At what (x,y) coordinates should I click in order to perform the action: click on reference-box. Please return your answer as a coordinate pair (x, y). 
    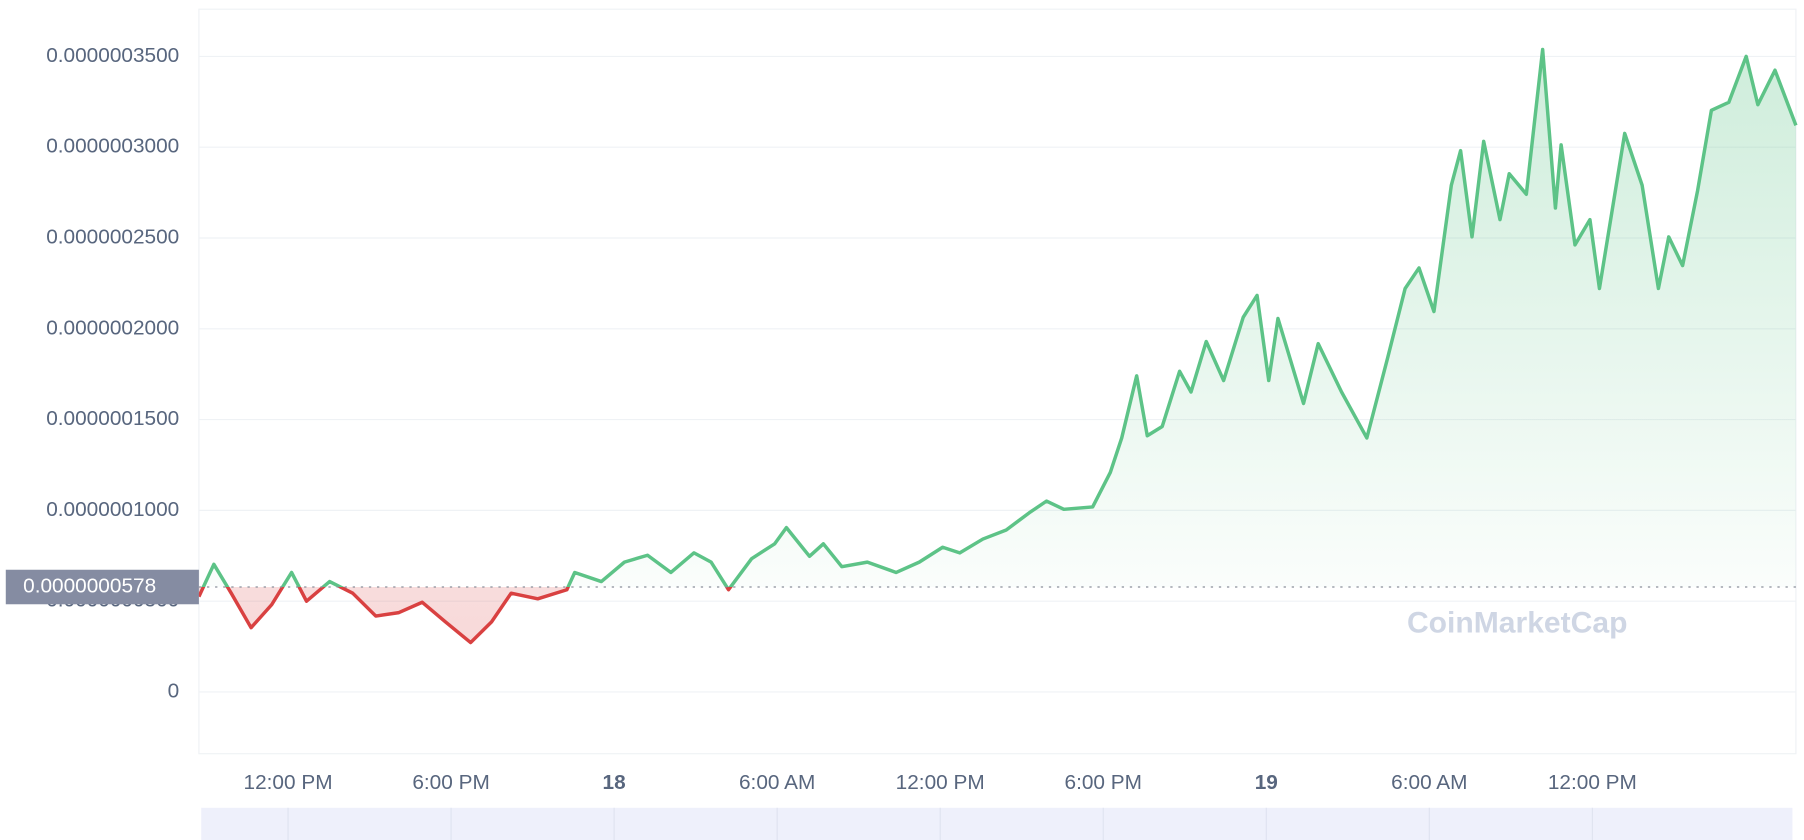
    Looking at the image, I should click on (102, 587).